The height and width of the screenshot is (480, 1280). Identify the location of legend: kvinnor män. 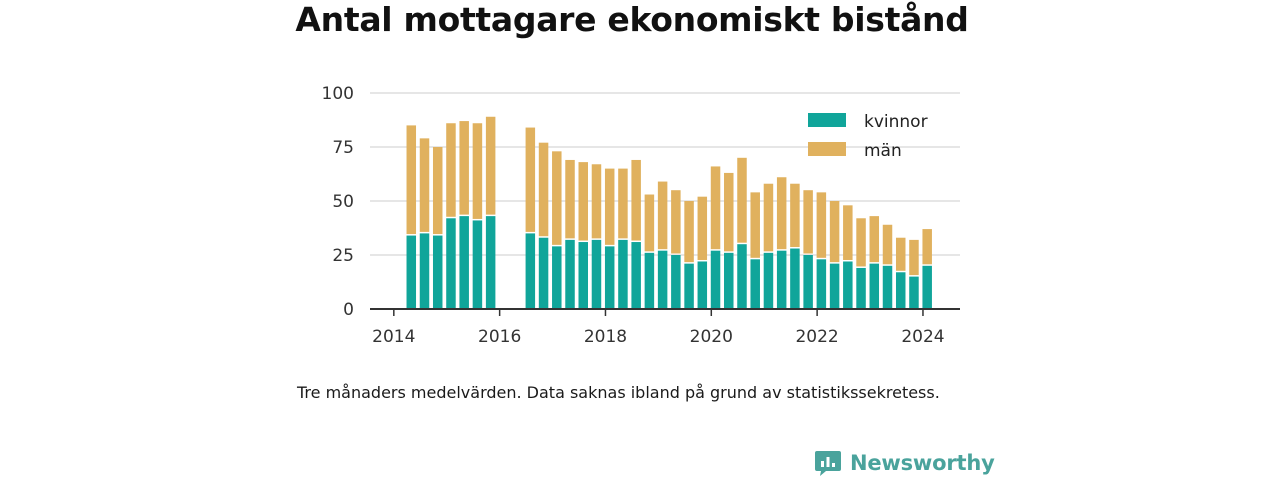
(868, 136).